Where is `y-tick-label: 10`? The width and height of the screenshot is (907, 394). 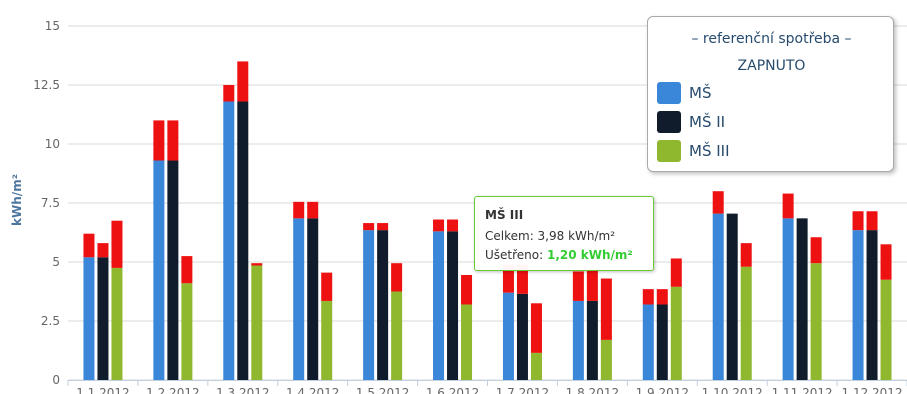 y-tick-label: 10 is located at coordinates (52, 144).